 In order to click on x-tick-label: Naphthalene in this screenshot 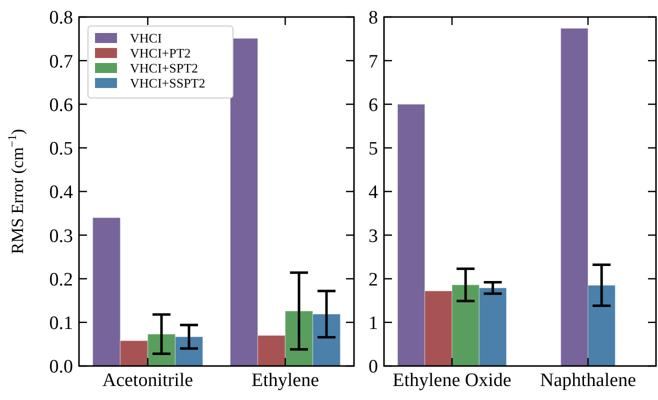, I will do `click(588, 380)`.